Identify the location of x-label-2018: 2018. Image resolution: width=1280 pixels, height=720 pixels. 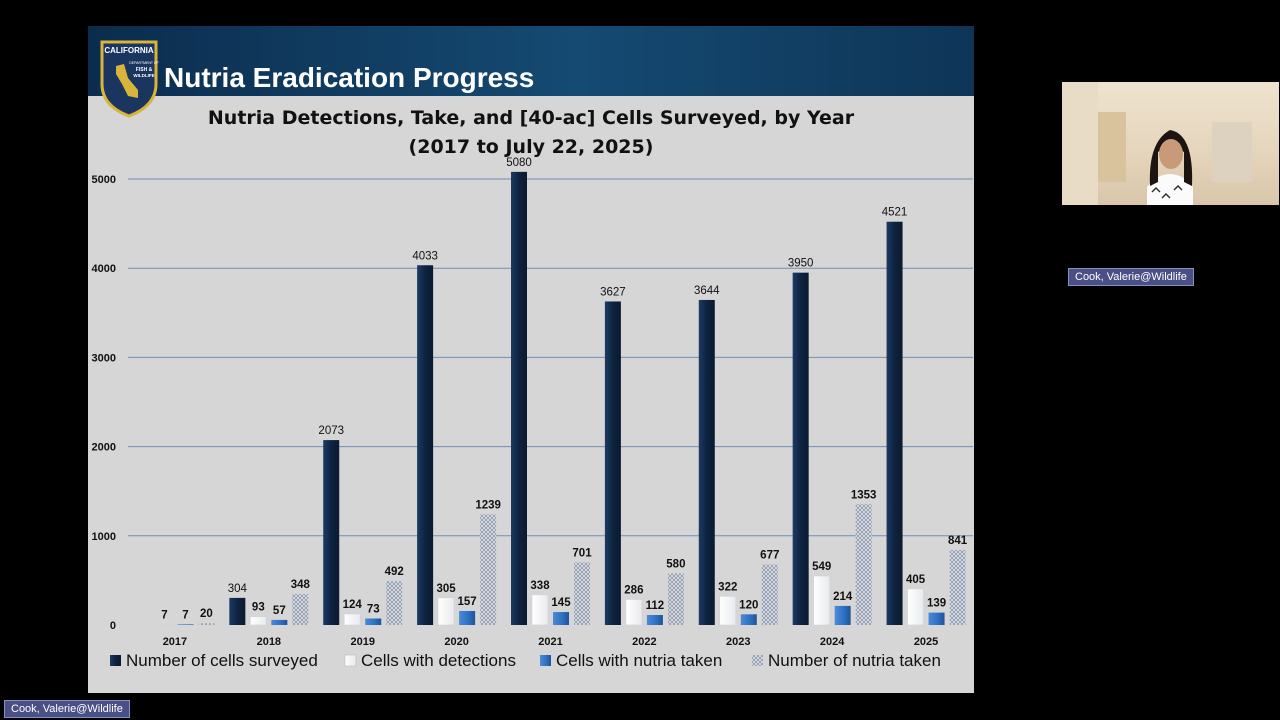
(269, 642).